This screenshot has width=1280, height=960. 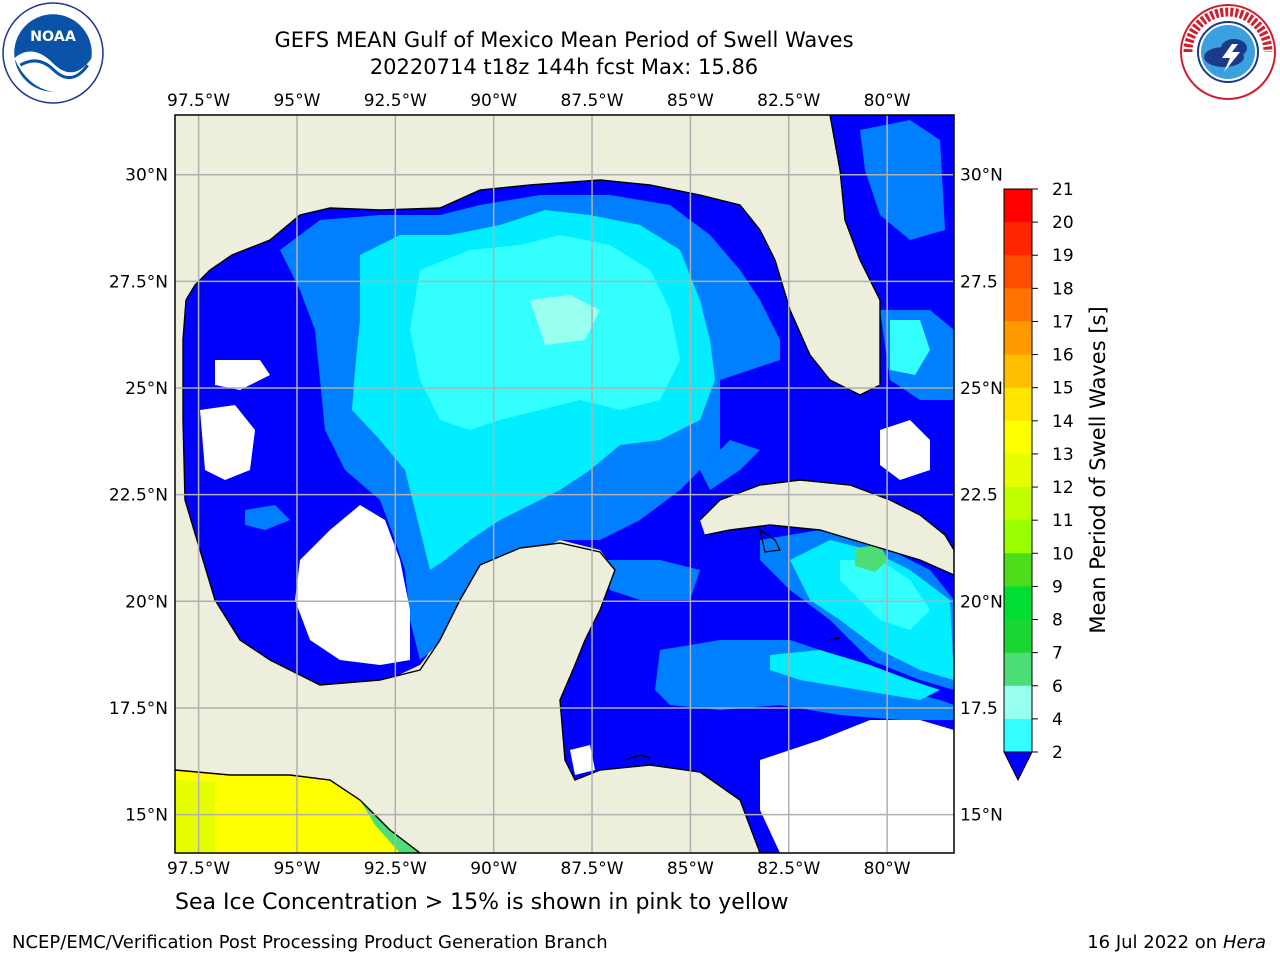 What do you see at coordinates (1063, 322) in the screenshot?
I see `colorbar-tick-label: 17` at bounding box center [1063, 322].